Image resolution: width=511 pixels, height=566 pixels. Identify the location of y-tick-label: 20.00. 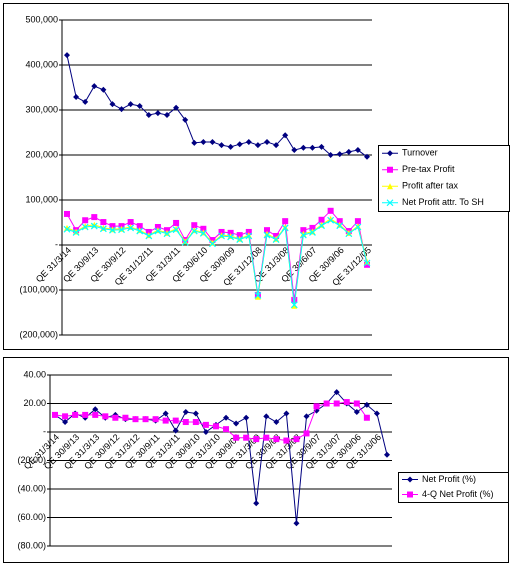
(34, 403).